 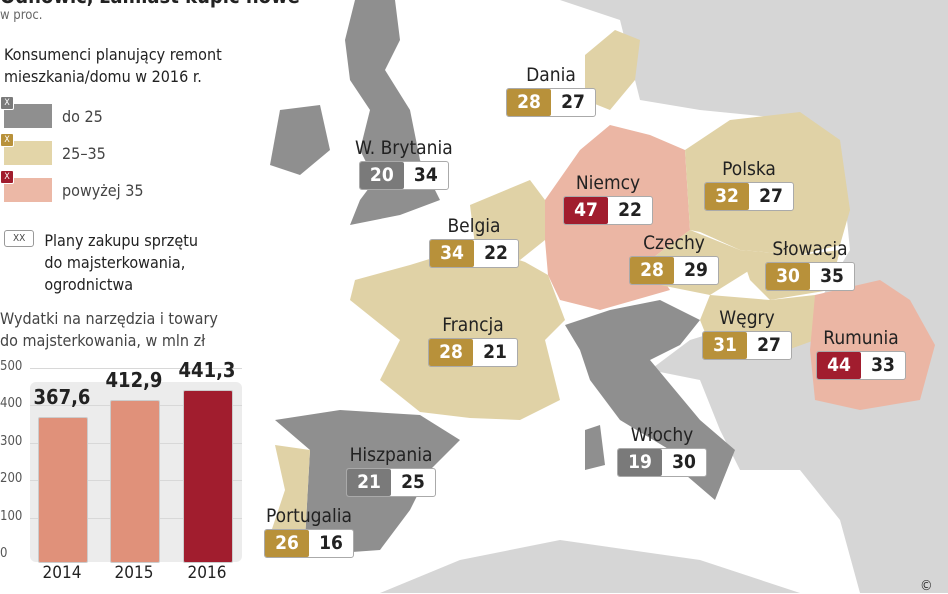 What do you see at coordinates (674, 243) in the screenshot?
I see `country-name: Czechy` at bounding box center [674, 243].